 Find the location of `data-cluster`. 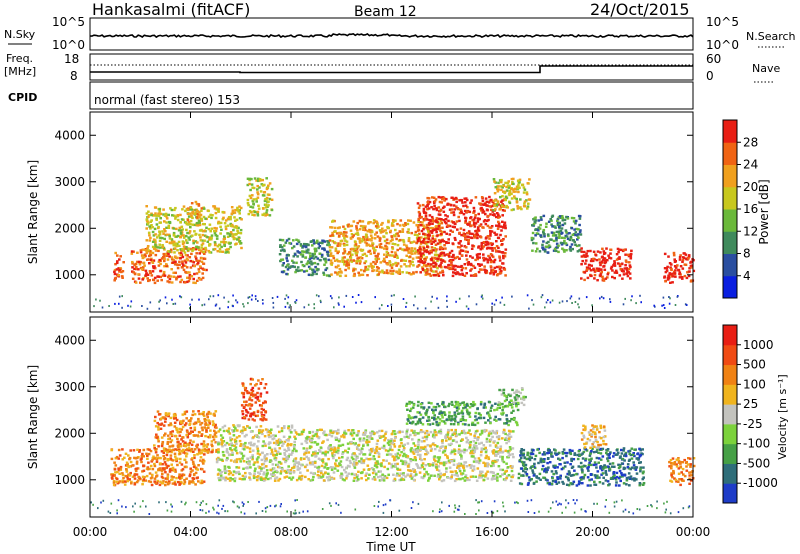

data-cluster is located at coordinates (254, 399).